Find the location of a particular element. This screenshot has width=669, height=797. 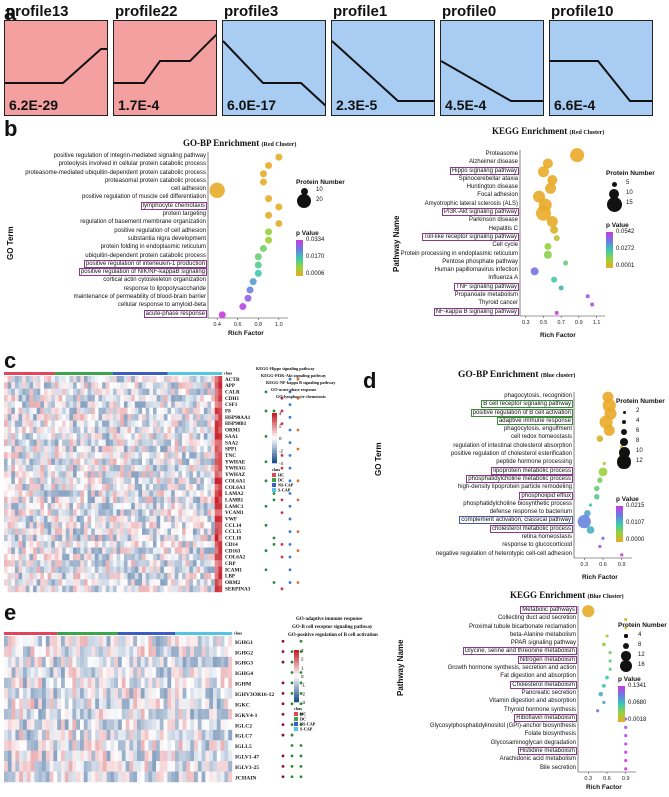

term-text: Spinocerebellar ataxia is located at coordinates (488, 178).